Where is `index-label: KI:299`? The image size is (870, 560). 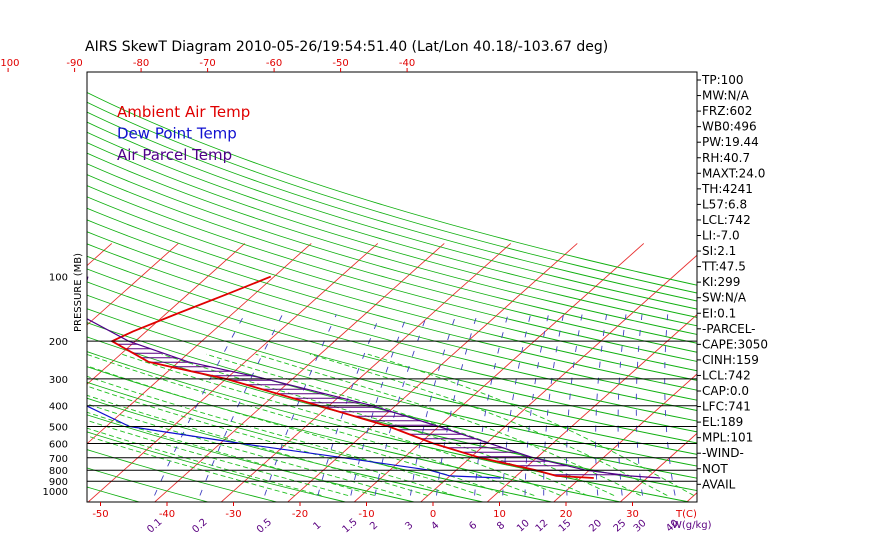 index-label: KI:299 is located at coordinates (721, 282).